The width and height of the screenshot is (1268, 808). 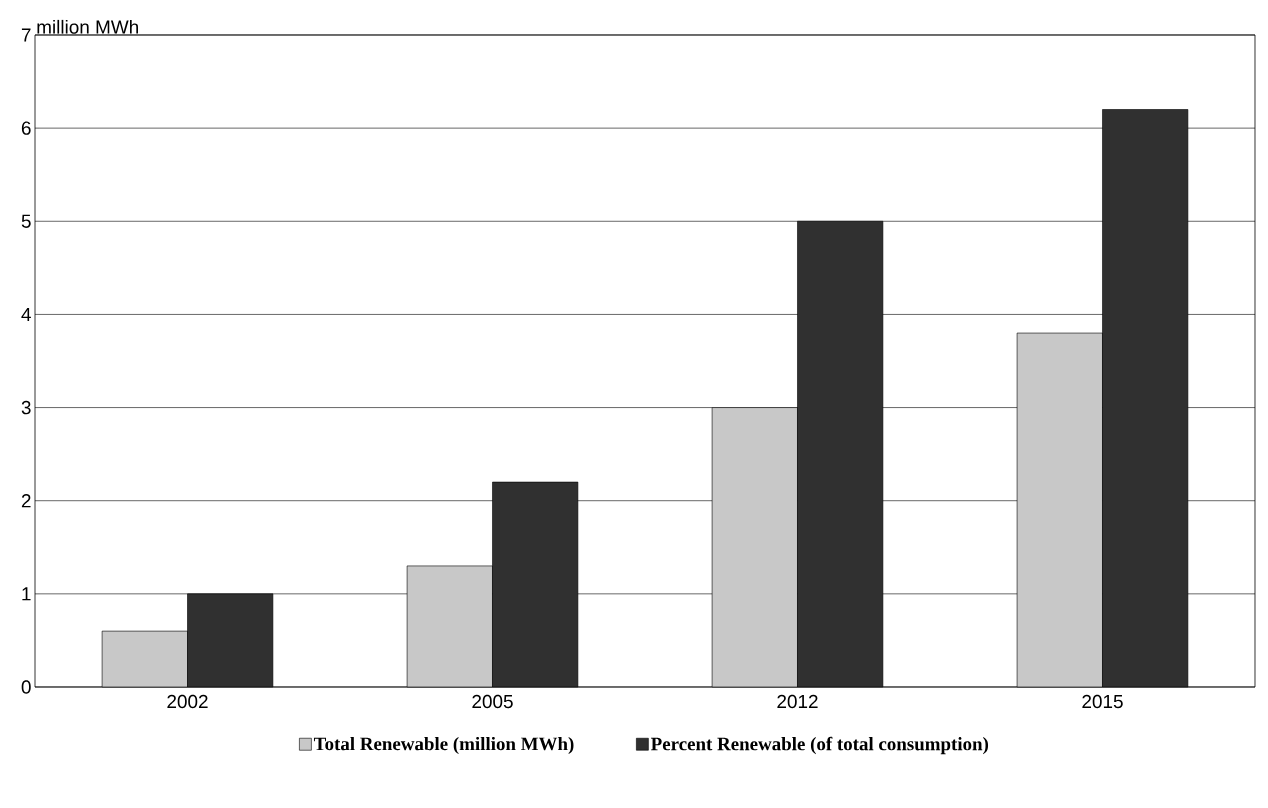 What do you see at coordinates (26, 594) in the screenshot?
I see `y-tick-label: 1` at bounding box center [26, 594].